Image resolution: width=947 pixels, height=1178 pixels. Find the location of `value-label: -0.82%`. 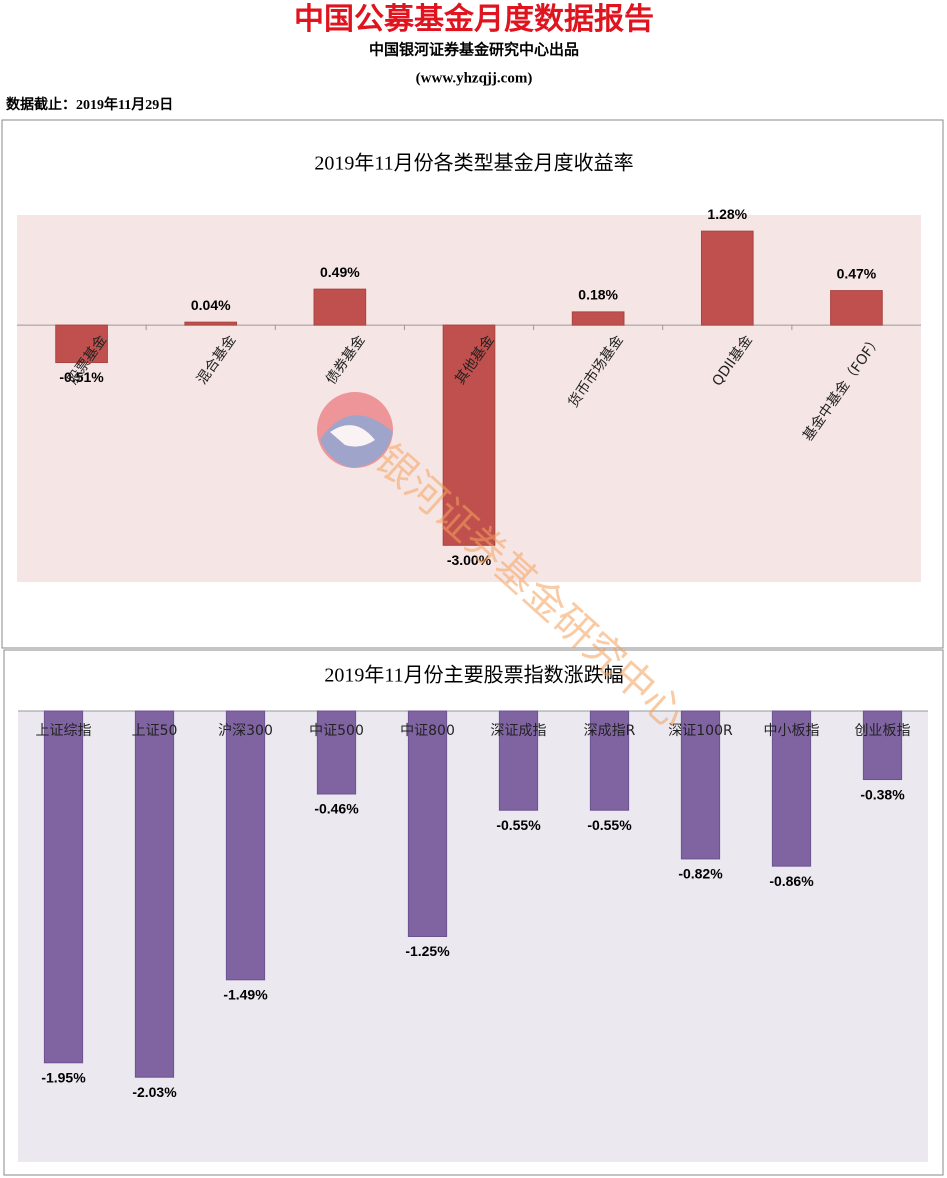

value-label: -0.82% is located at coordinates (700, 874).